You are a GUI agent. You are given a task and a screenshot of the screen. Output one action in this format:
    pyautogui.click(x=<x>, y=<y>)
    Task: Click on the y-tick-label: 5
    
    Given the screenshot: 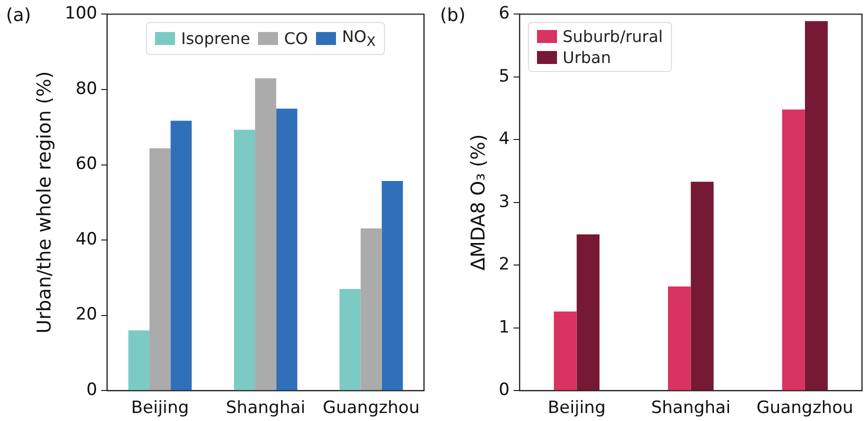 What is the action you would take?
    pyautogui.click(x=504, y=76)
    